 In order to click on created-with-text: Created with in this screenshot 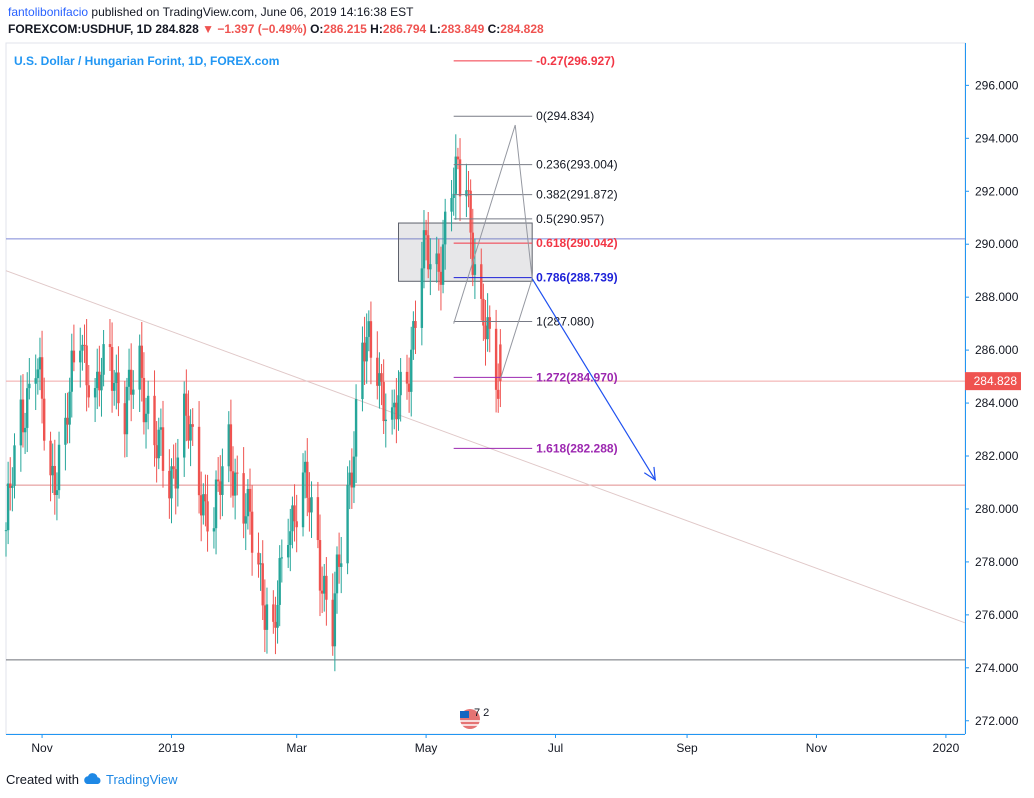, I will do `click(42, 779)`.